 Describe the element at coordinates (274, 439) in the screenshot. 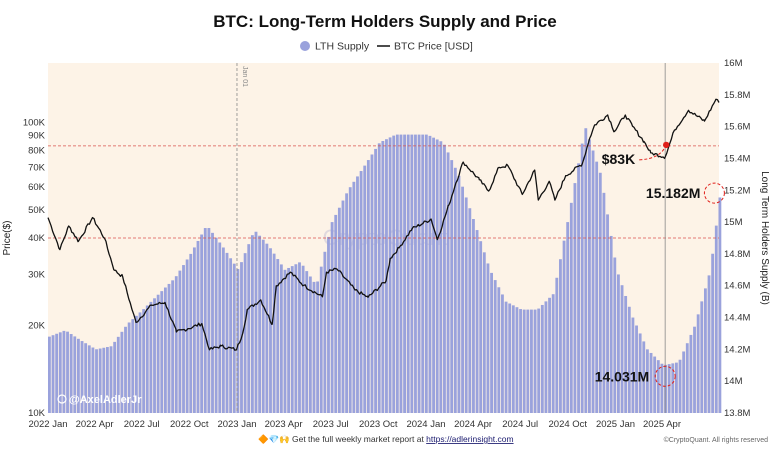

I see `footer-emoji: 🔶💎🙌` at that location.